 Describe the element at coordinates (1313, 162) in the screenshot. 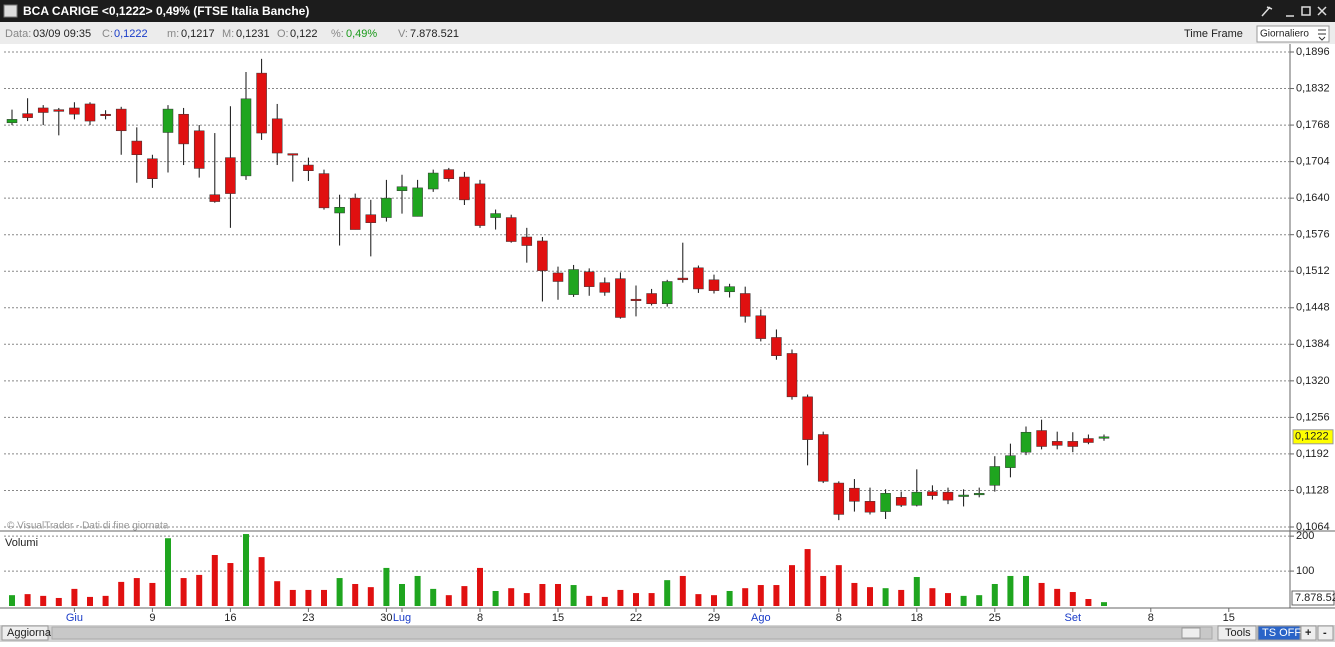

I see `y-tick-label: 0,1704` at that location.